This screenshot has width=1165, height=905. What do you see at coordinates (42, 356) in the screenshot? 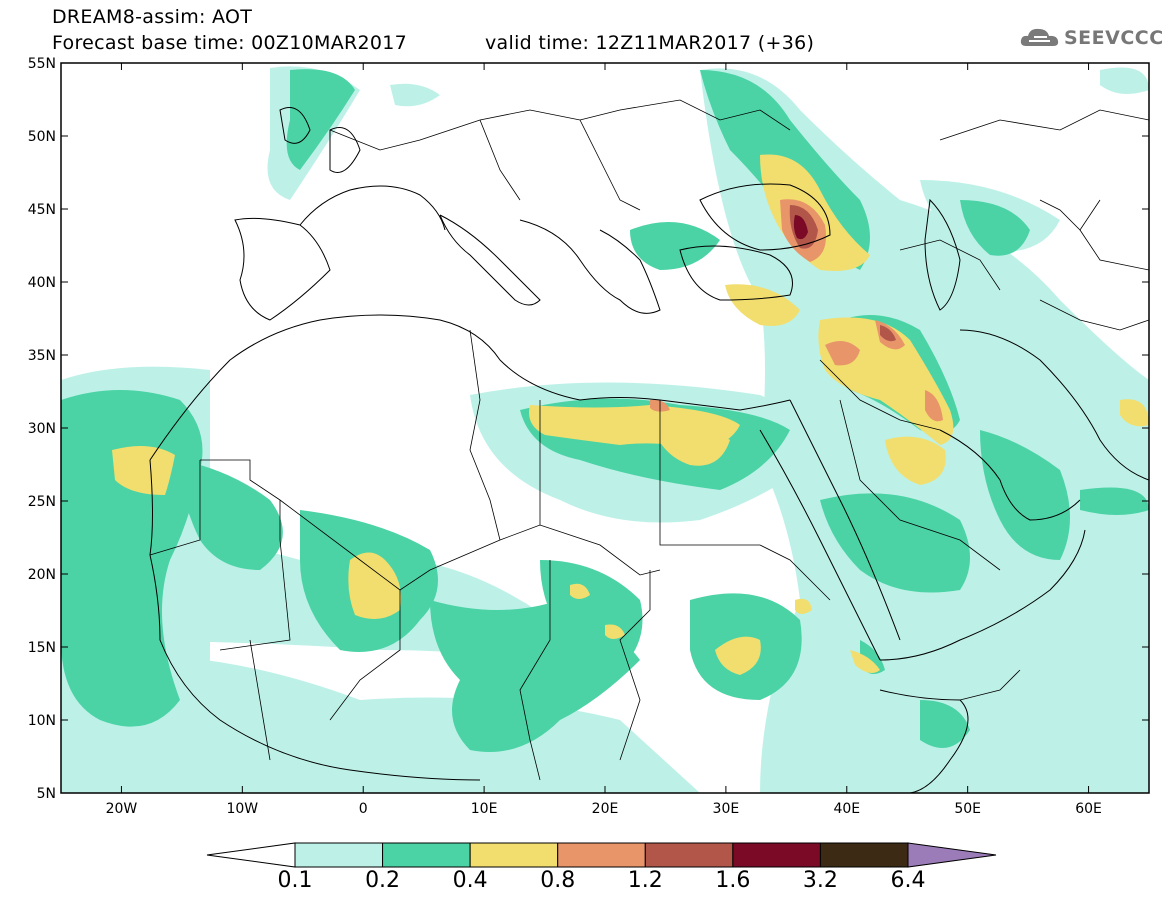
I see `lat-label: 35N` at bounding box center [42, 356].